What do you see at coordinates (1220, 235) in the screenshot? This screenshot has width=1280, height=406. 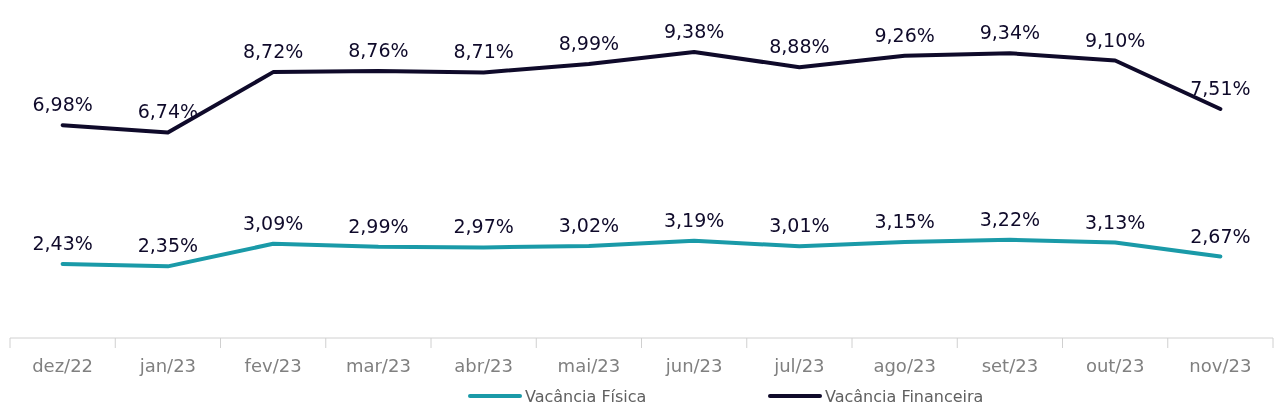 I see `data-label: 2,67%` at bounding box center [1220, 235].